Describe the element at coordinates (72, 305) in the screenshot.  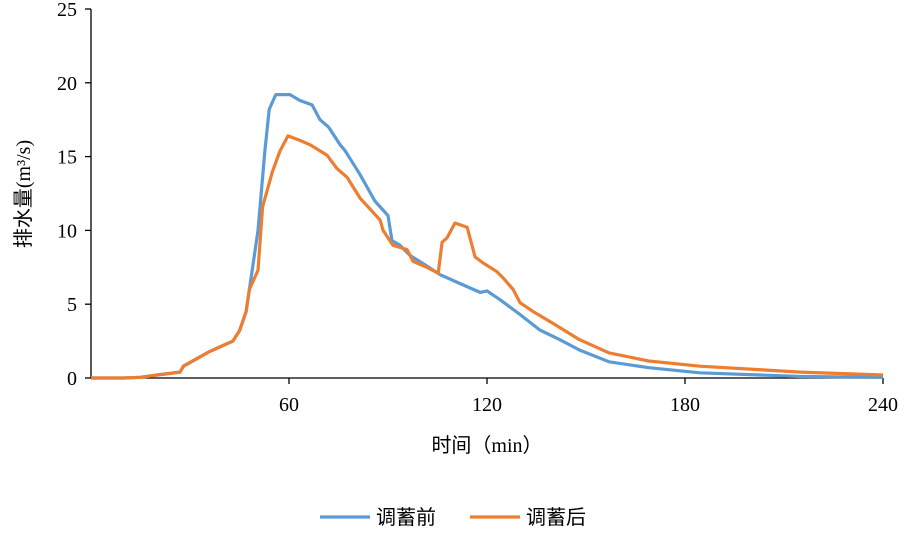
I see `y-tick-label: 5` at that location.